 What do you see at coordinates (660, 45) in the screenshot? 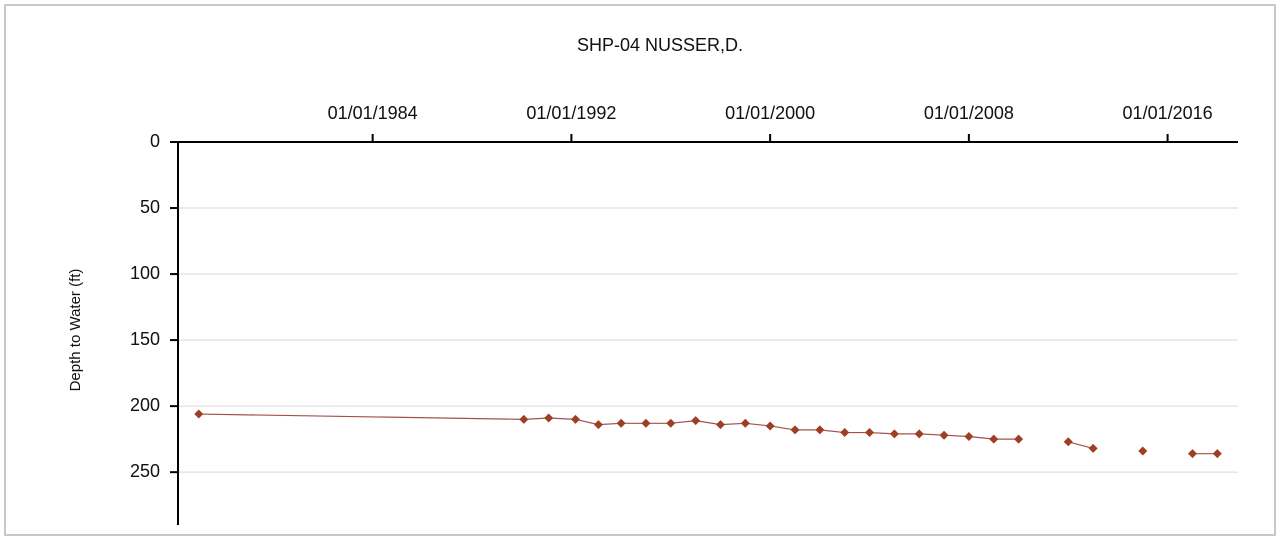
I see `chart-title: SHP-04 NUSSER,D.` at bounding box center [660, 45].